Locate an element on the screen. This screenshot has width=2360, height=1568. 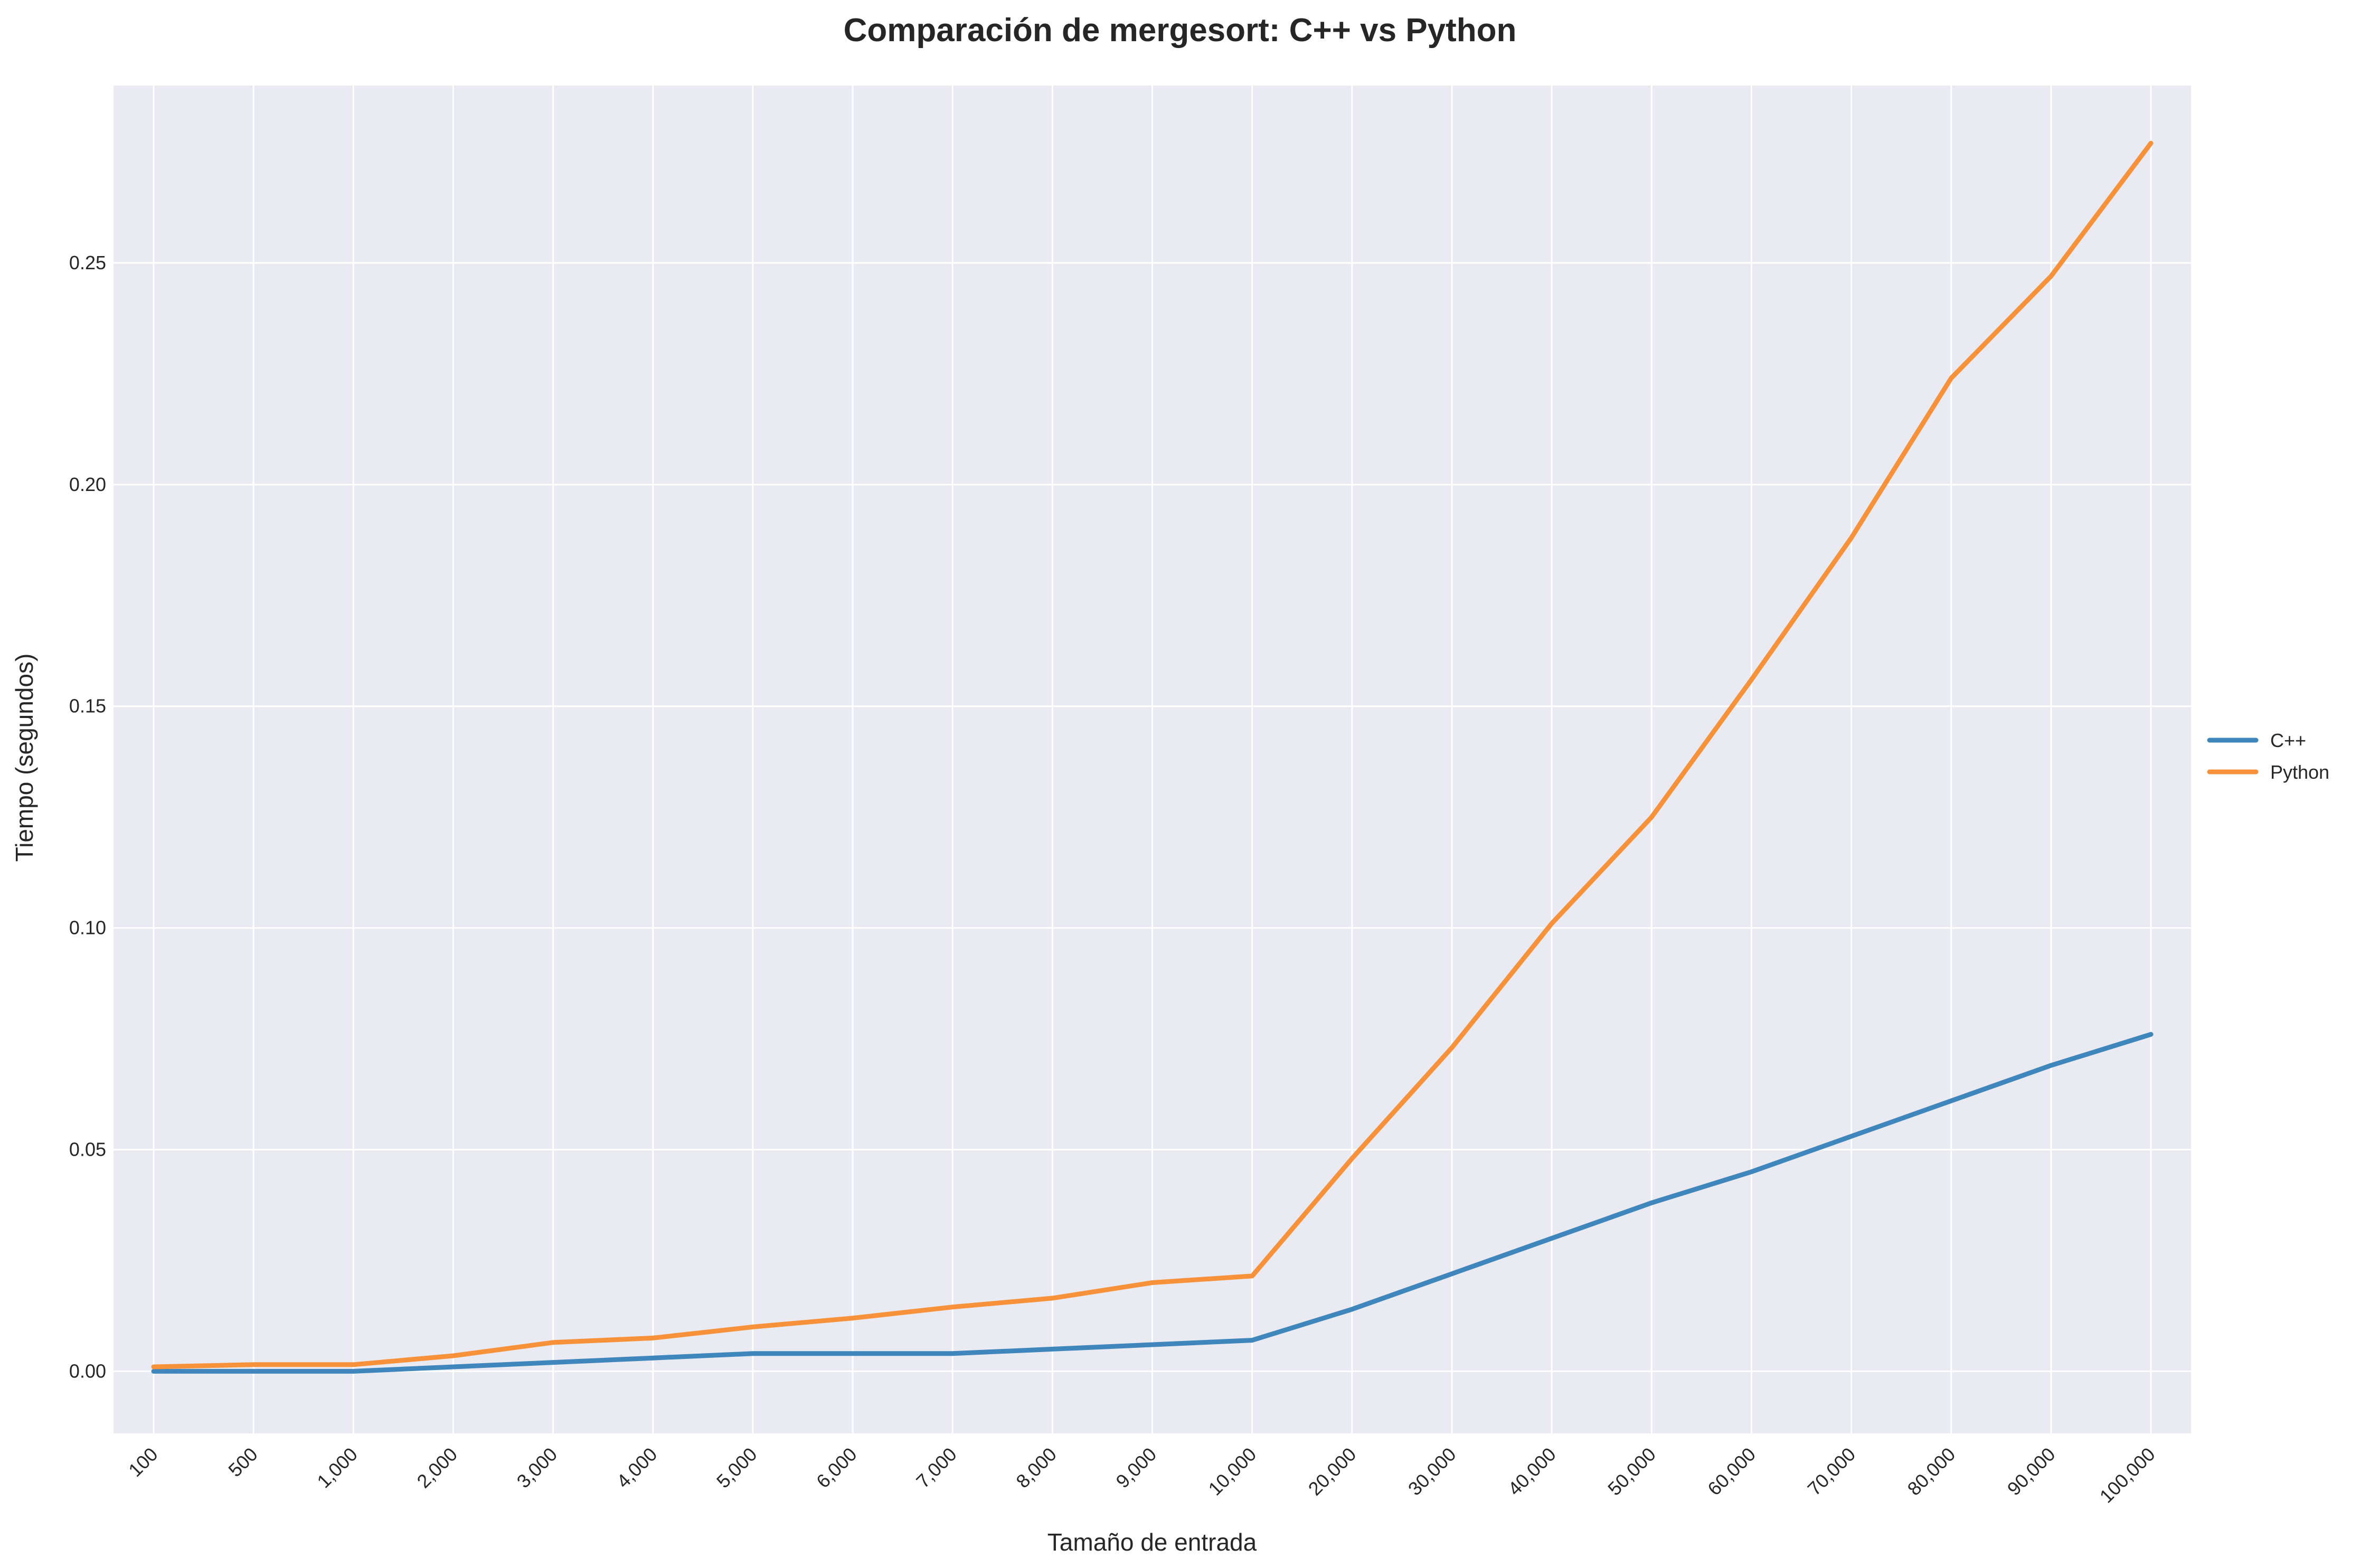
legend: C++ Python is located at coordinates (2268, 756).